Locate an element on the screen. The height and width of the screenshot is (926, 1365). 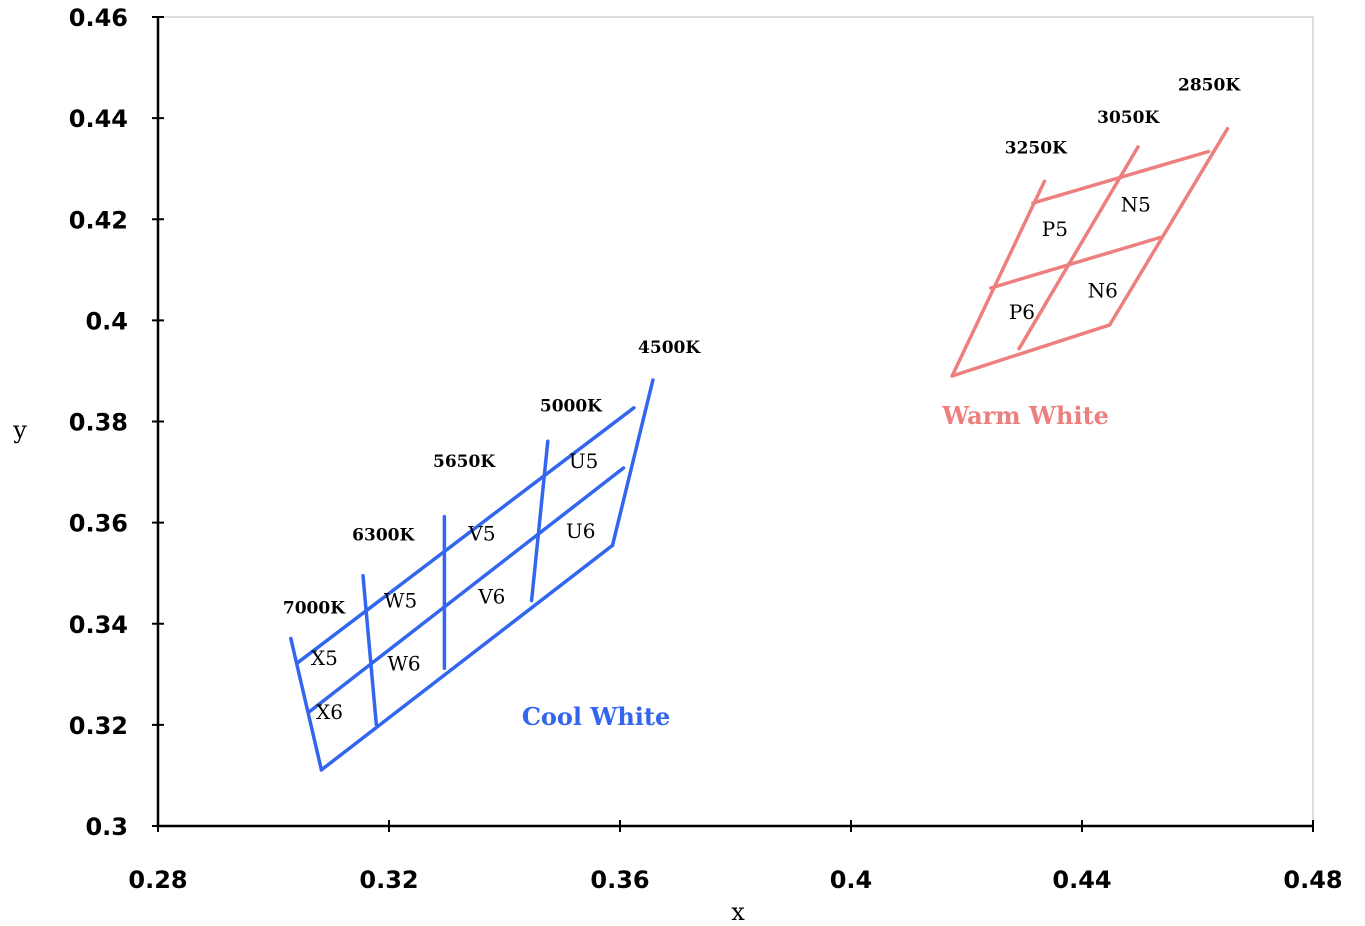
x-tick-label: 0.48 is located at coordinates (1312, 880).